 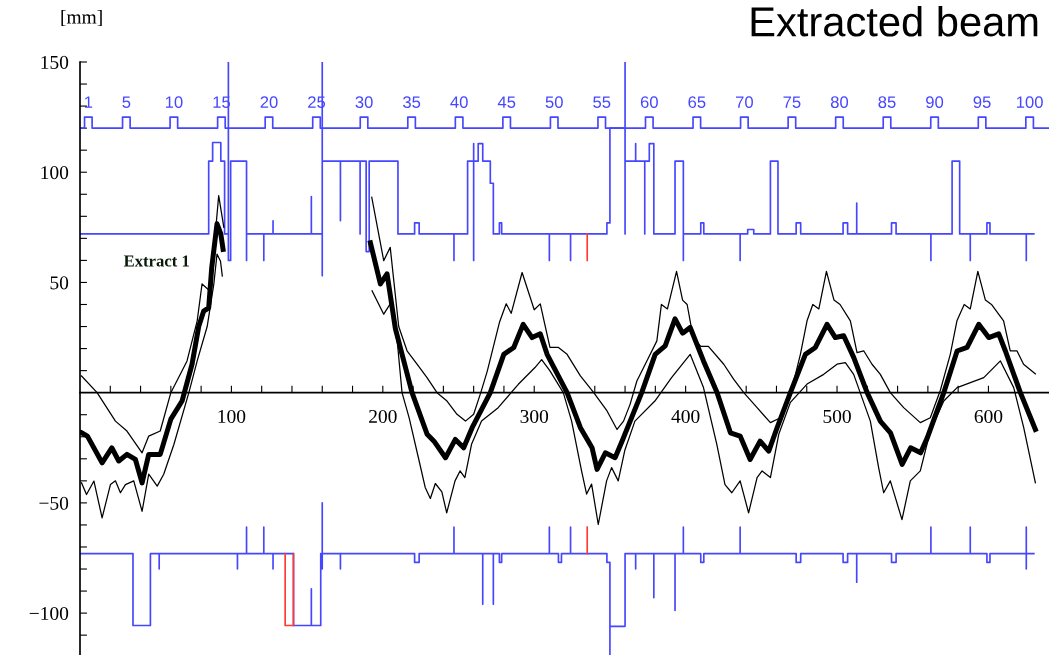 I want to click on x2-tick-label: 90, so click(x=935, y=102).